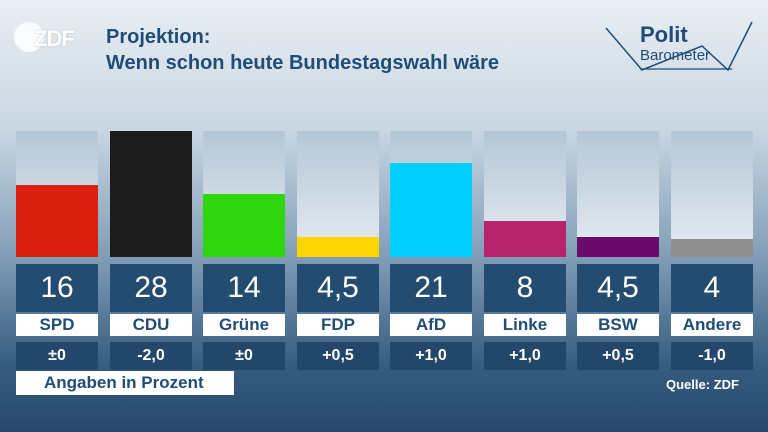 The height and width of the screenshot is (432, 768). I want to click on chart-title-line-2: Wenn schon heute Bundestagswahl wäre, so click(303, 63).